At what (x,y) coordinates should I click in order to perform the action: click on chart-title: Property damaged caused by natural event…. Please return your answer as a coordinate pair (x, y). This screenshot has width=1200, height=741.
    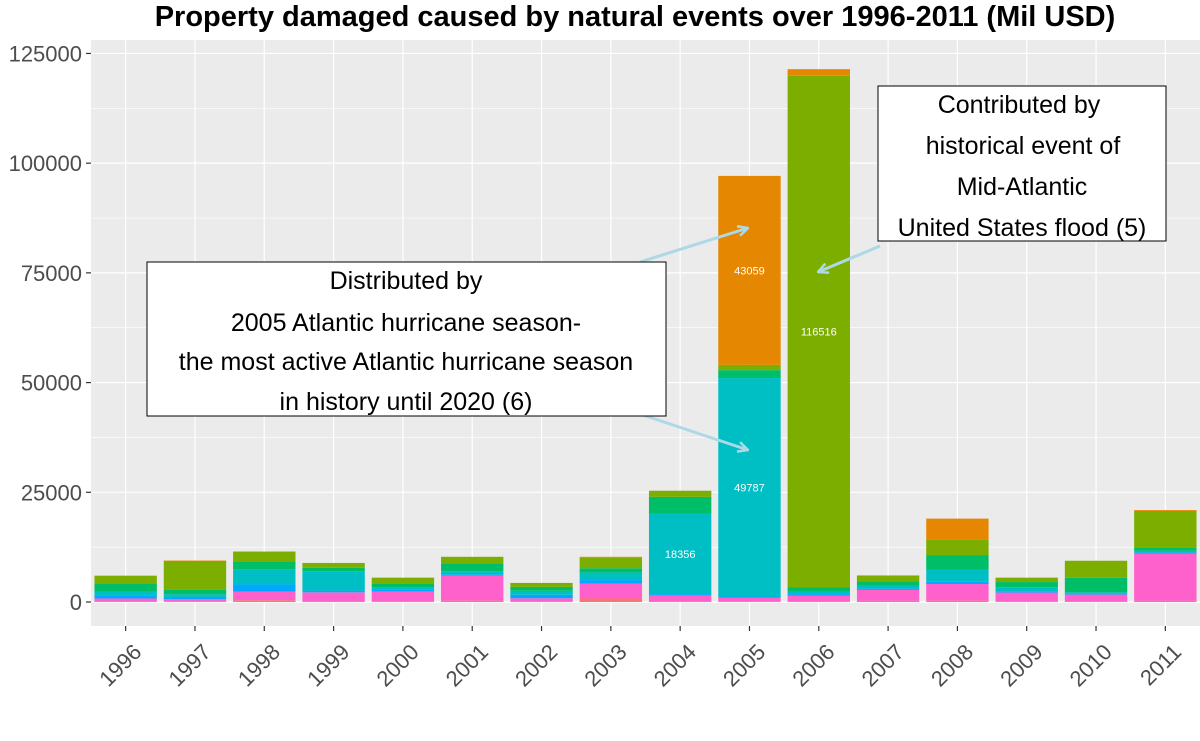
    Looking at the image, I should click on (635, 17).